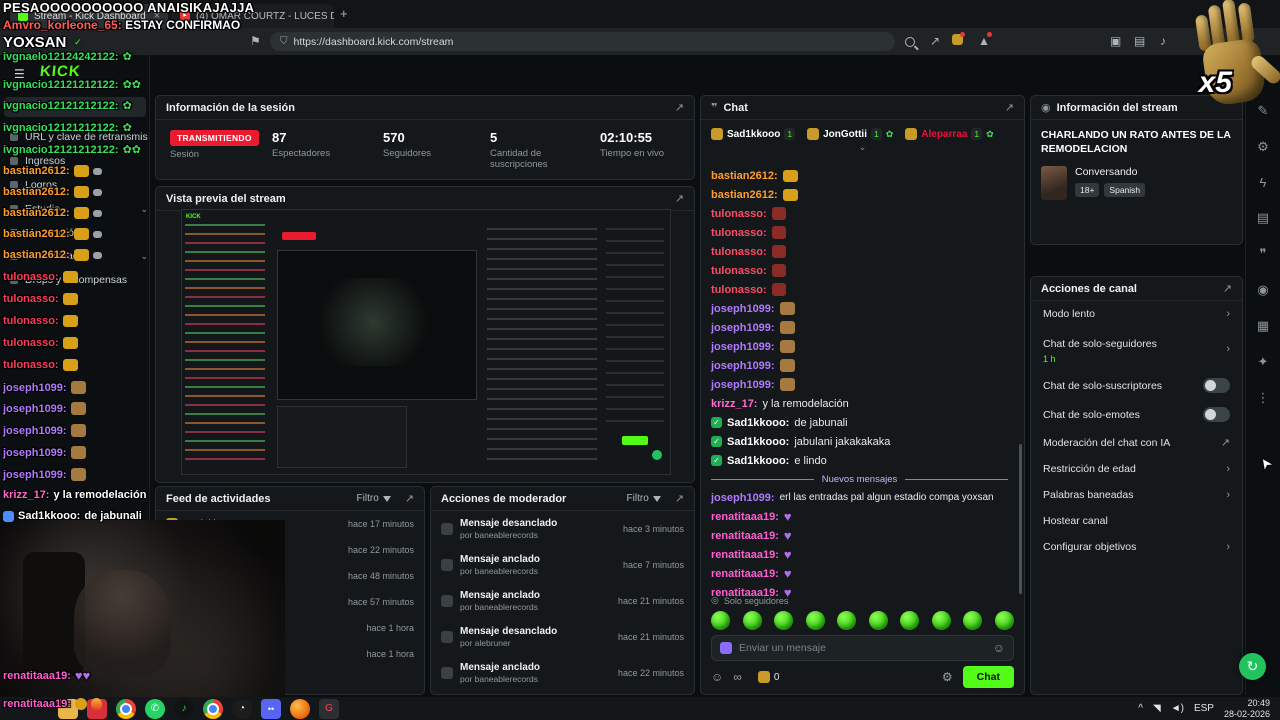  What do you see at coordinates (79, 161) in the screenshot?
I see `sidebar-item-income: Ingresos` at bounding box center [79, 161].